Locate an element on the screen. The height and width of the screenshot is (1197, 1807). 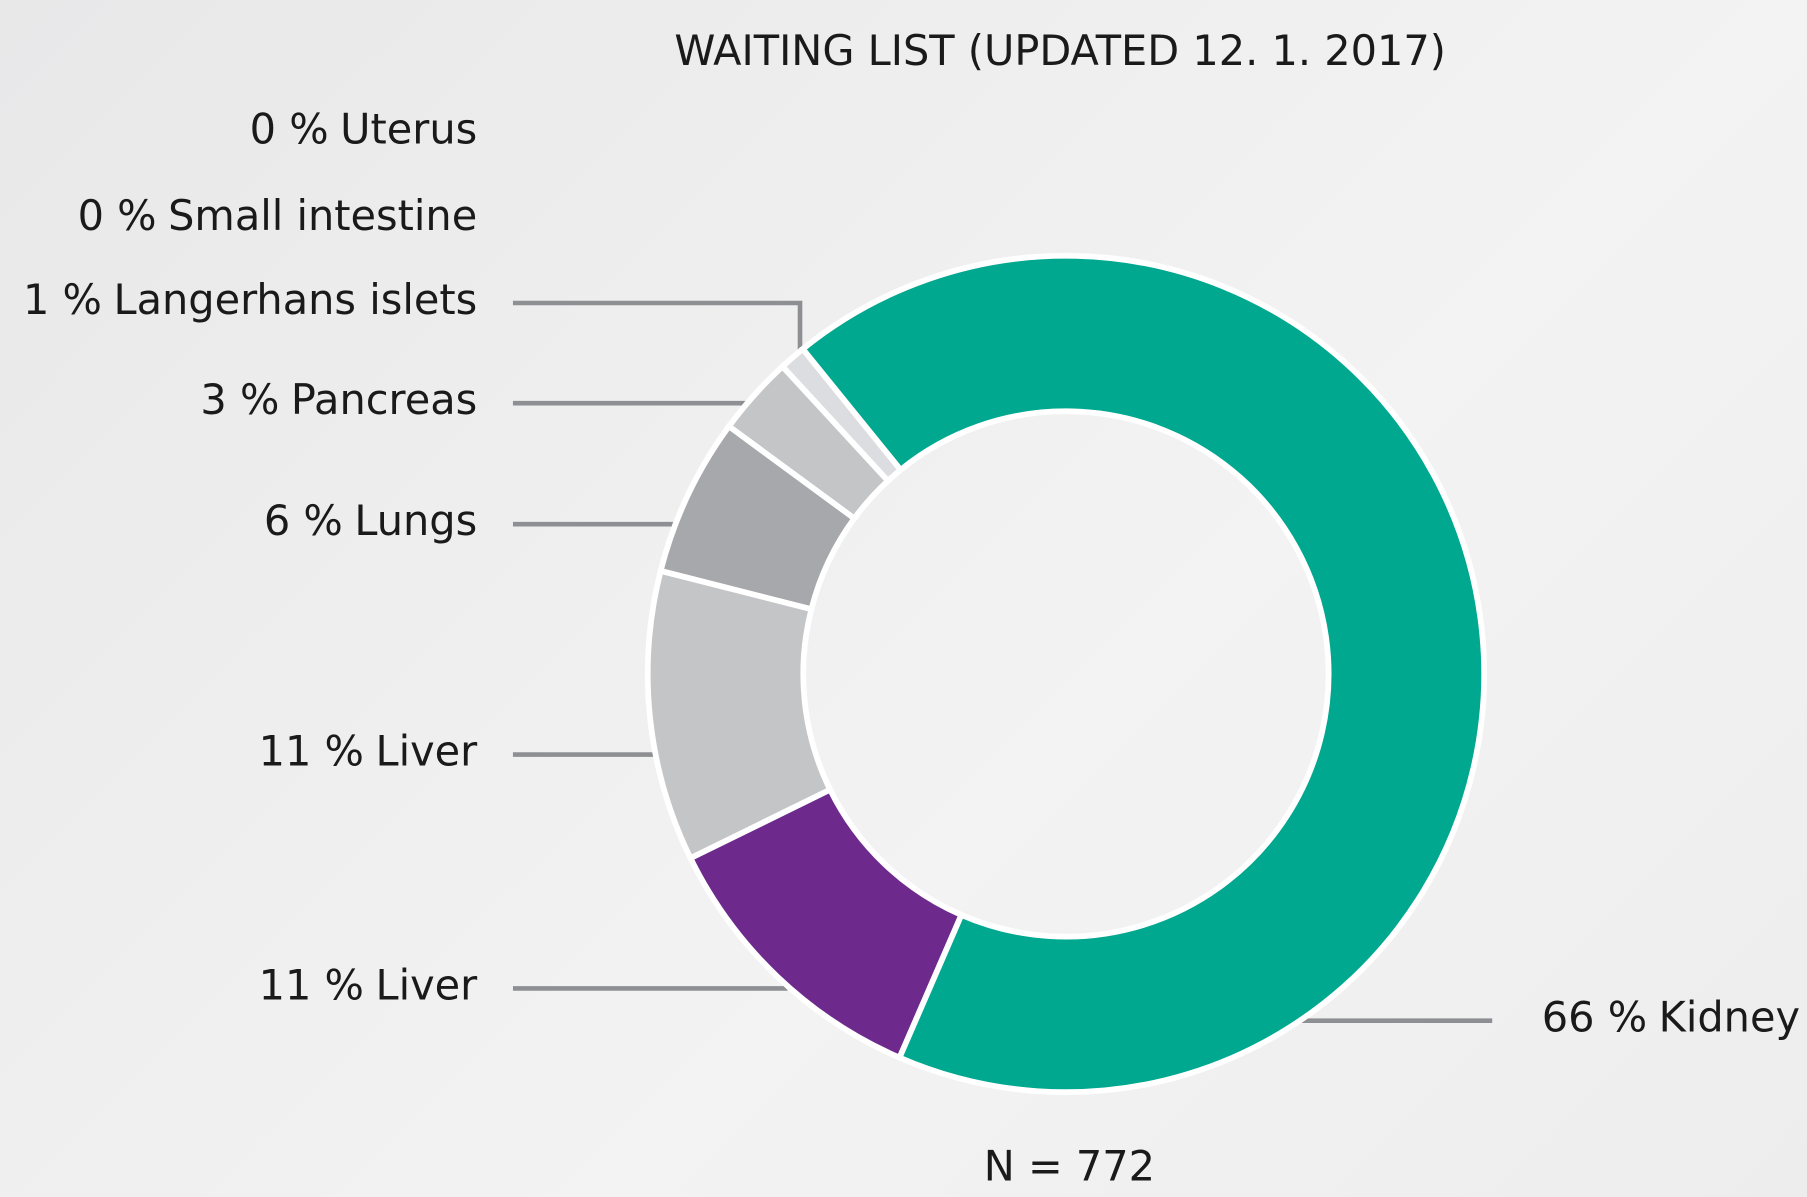
value-label: 1 % is located at coordinates (62, 300).